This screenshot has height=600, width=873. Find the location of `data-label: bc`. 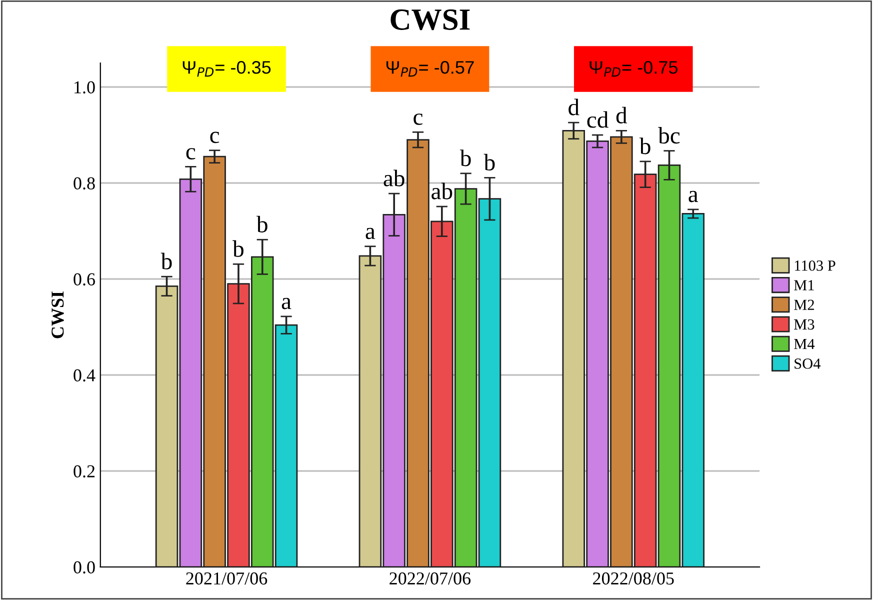

data-label: bc is located at coordinates (669, 135).